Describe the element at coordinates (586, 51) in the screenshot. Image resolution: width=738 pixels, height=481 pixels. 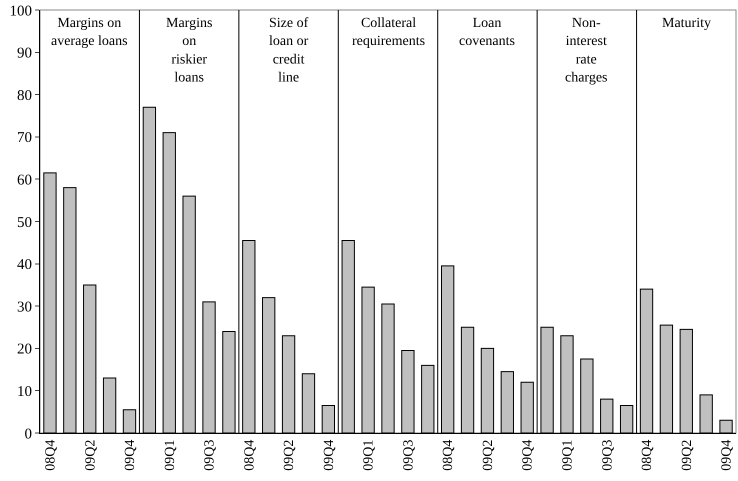
I see `annotation: Non- interest rate charges` at that location.